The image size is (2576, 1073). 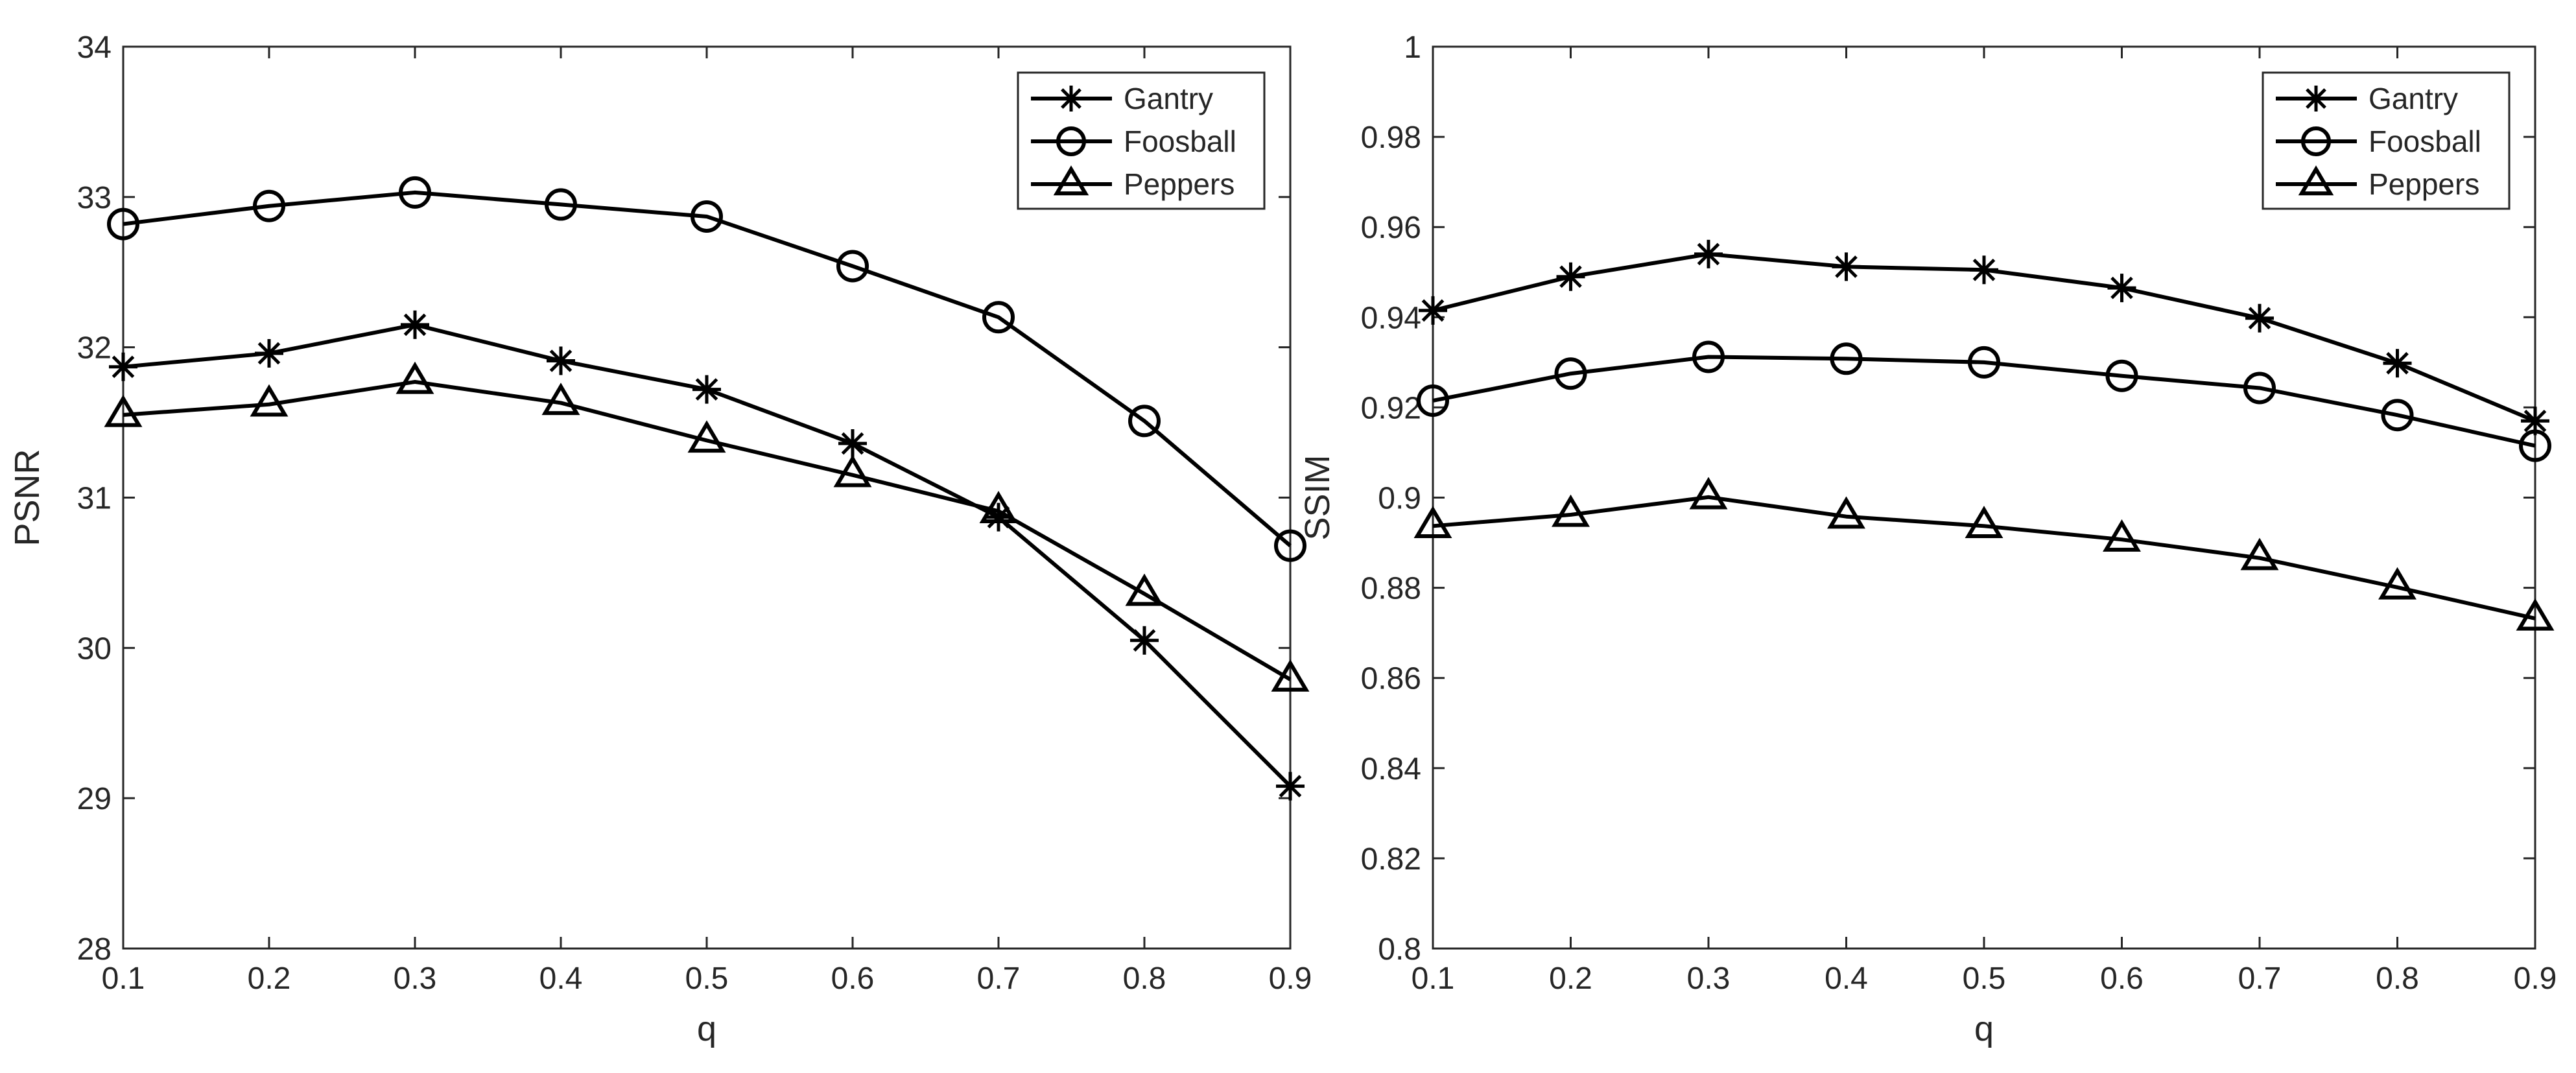 What do you see at coordinates (1984, 337) in the screenshot?
I see `series-gantry` at bounding box center [1984, 337].